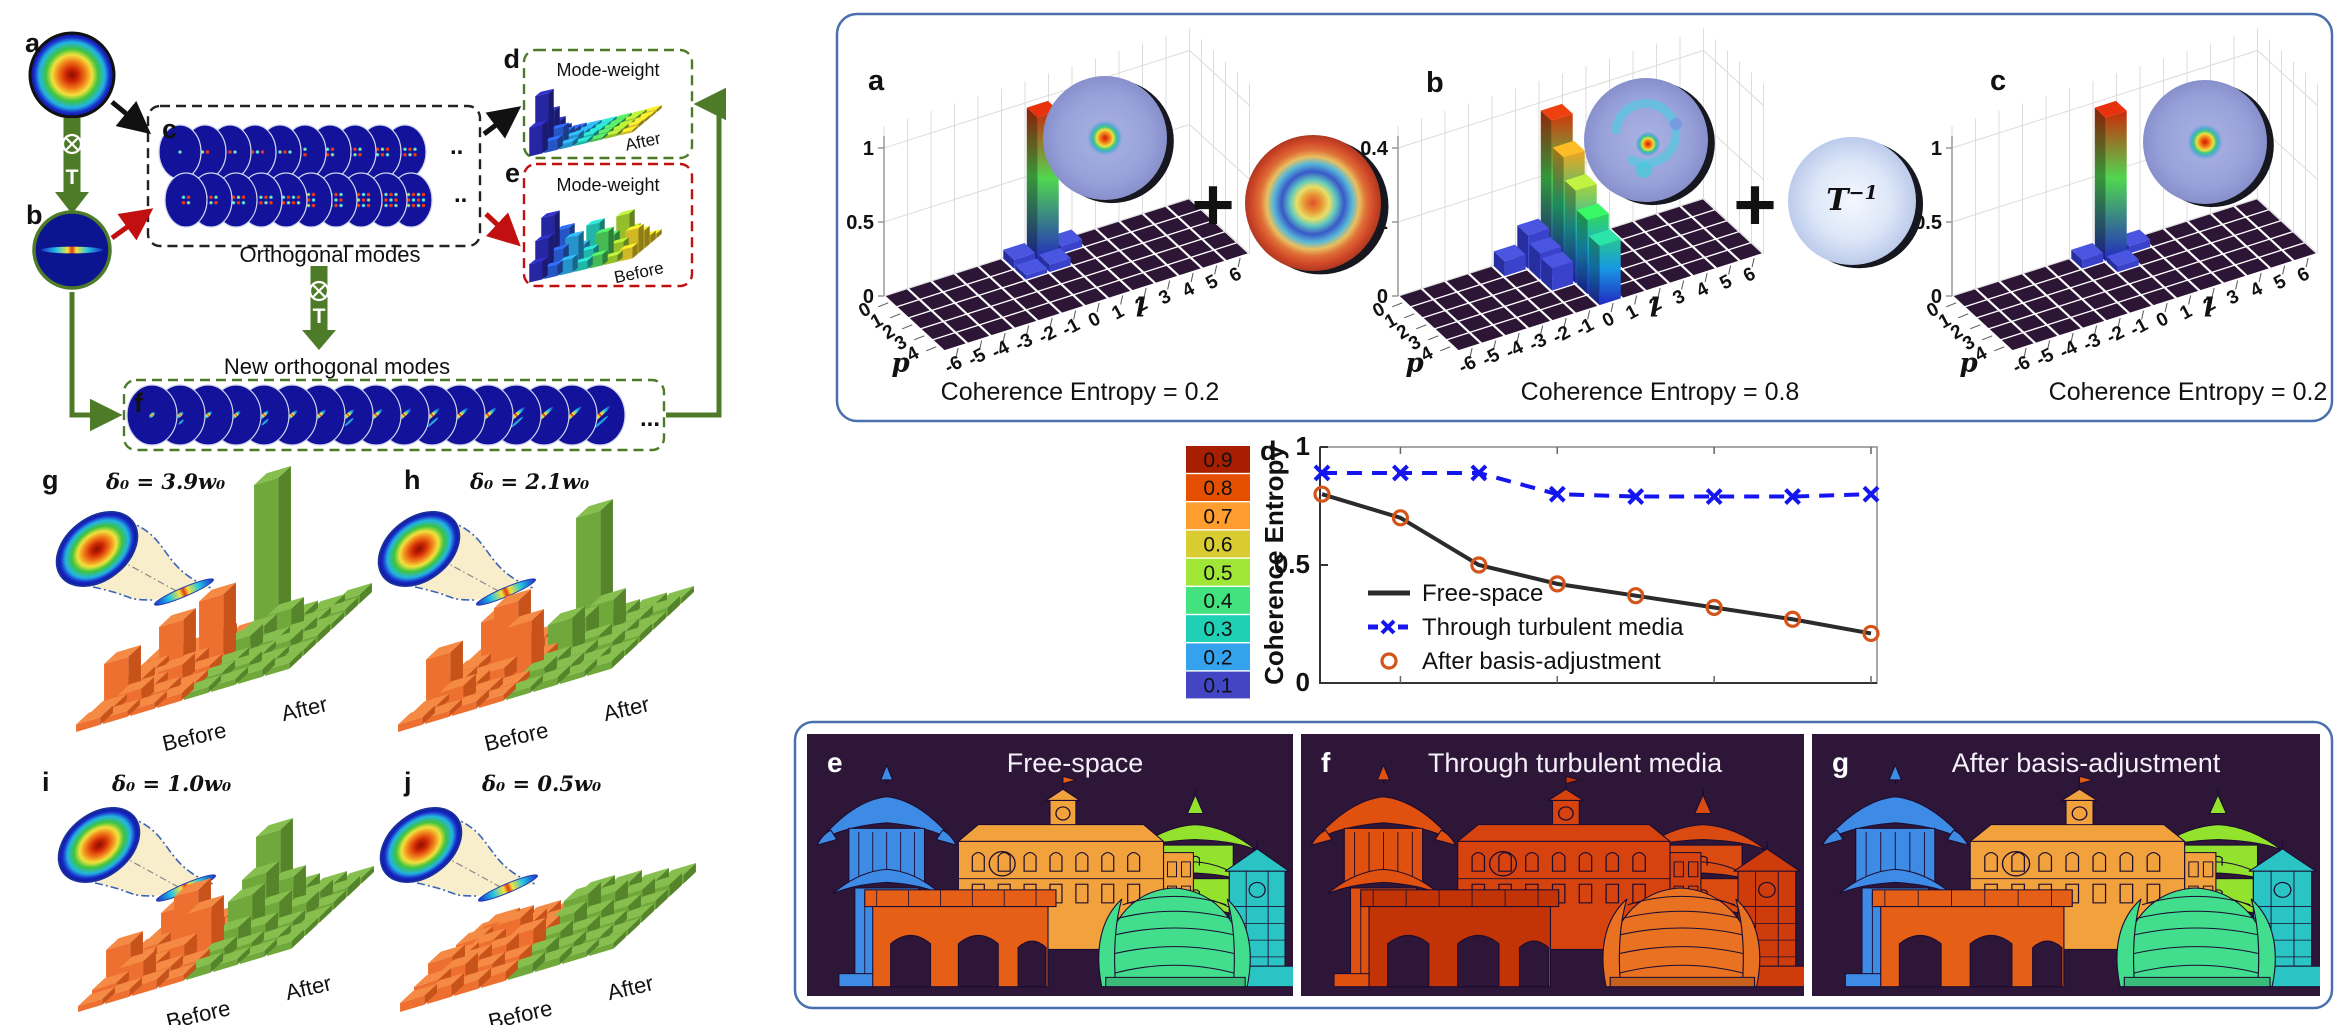 Image resolution: width=2336 pixels, height=1025 pixels. I want to click on mode-weight-after-box, so click(608, 104).